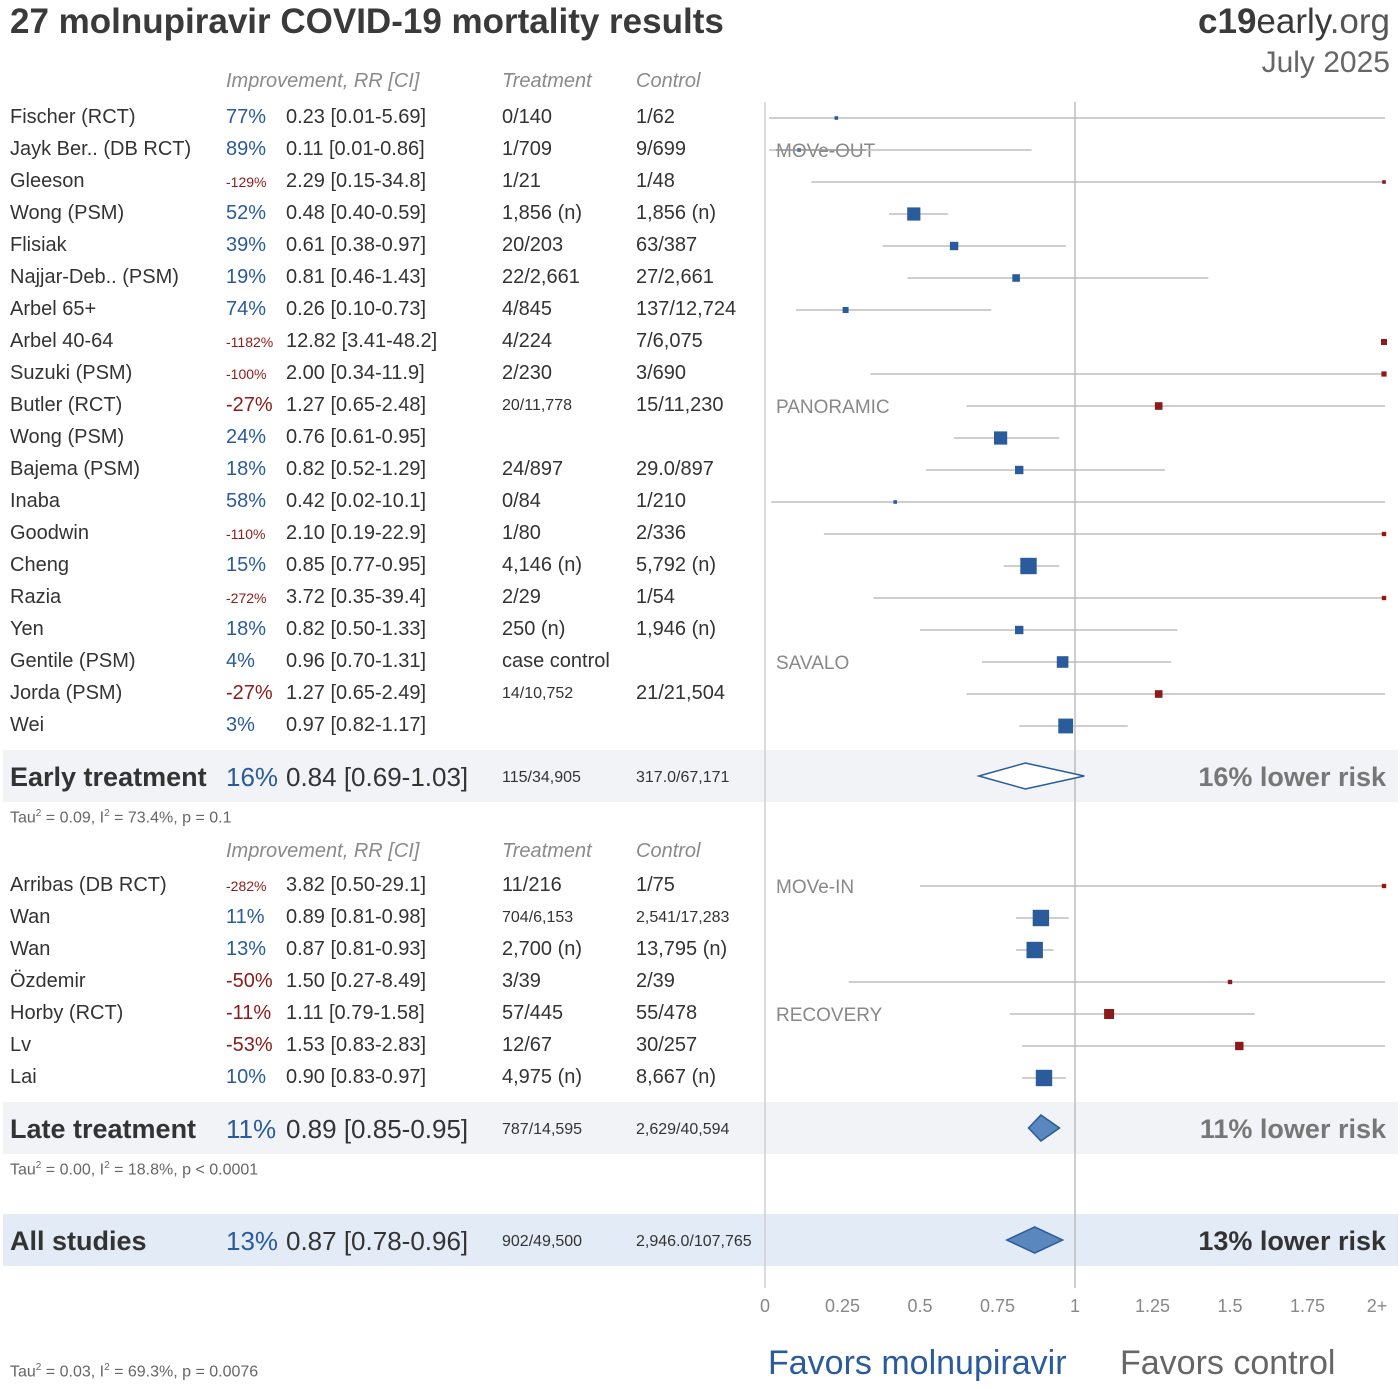  Describe the element at coordinates (541, 777) in the screenshot. I see `early-summary-treatment: 115/34,905` at that location.